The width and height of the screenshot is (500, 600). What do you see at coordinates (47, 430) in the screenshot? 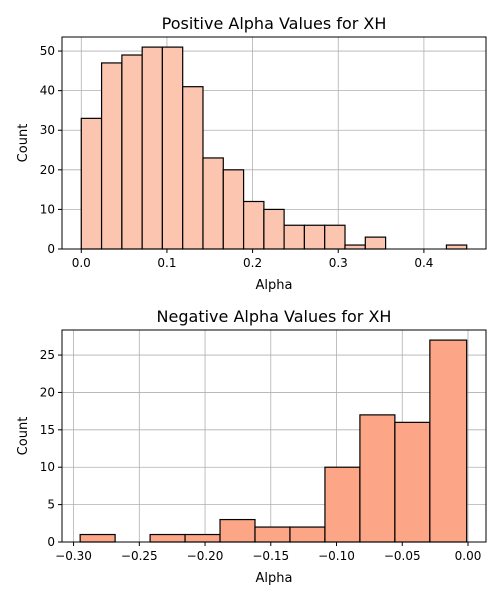
I see `y-tick-label: 15` at bounding box center [47, 430].